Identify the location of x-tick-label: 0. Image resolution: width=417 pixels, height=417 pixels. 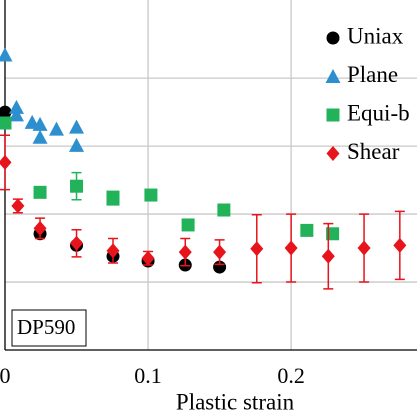
(5, 375).